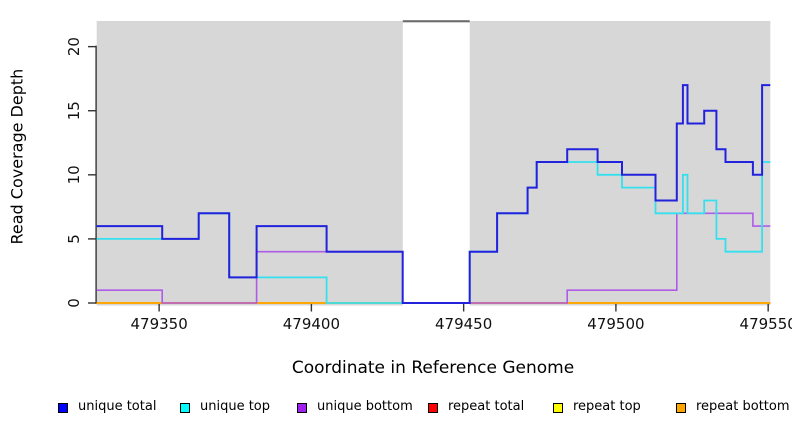  I want to click on x-axis-title: Coordinate in Reference Genome, so click(433, 368).